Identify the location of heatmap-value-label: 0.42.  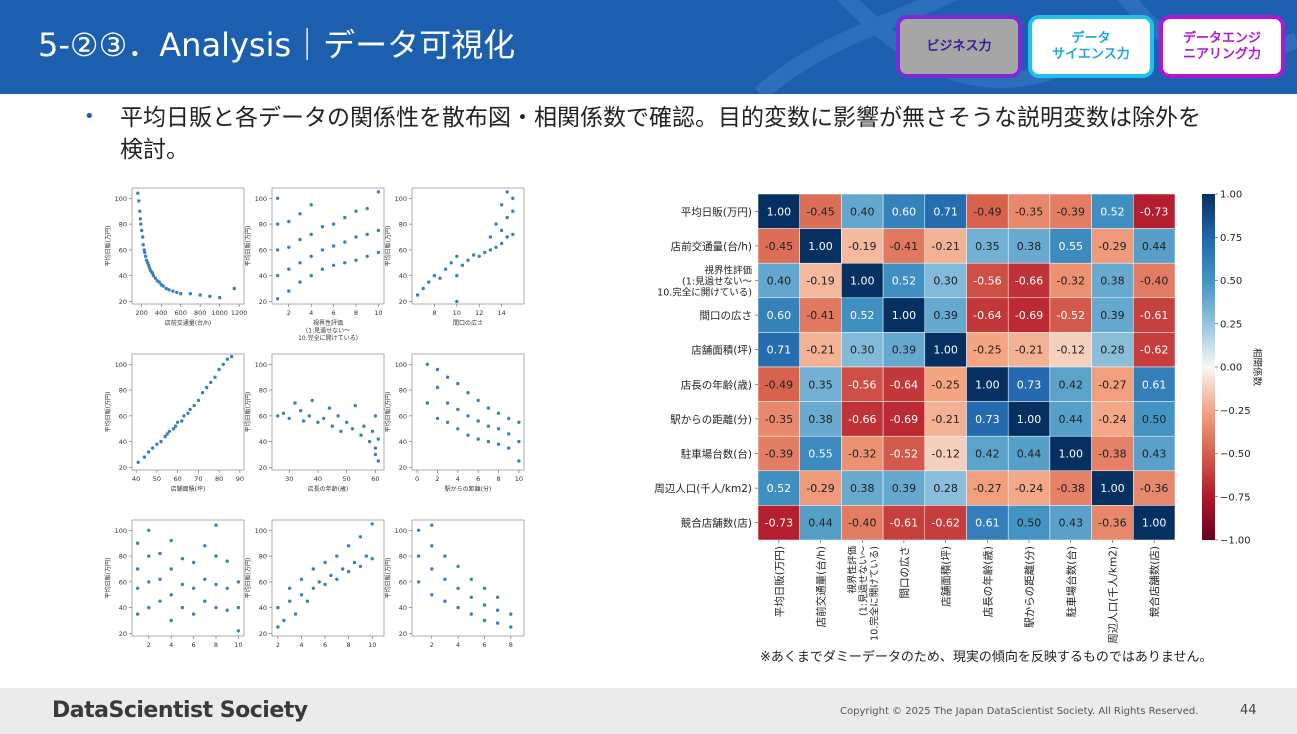
(987, 454).